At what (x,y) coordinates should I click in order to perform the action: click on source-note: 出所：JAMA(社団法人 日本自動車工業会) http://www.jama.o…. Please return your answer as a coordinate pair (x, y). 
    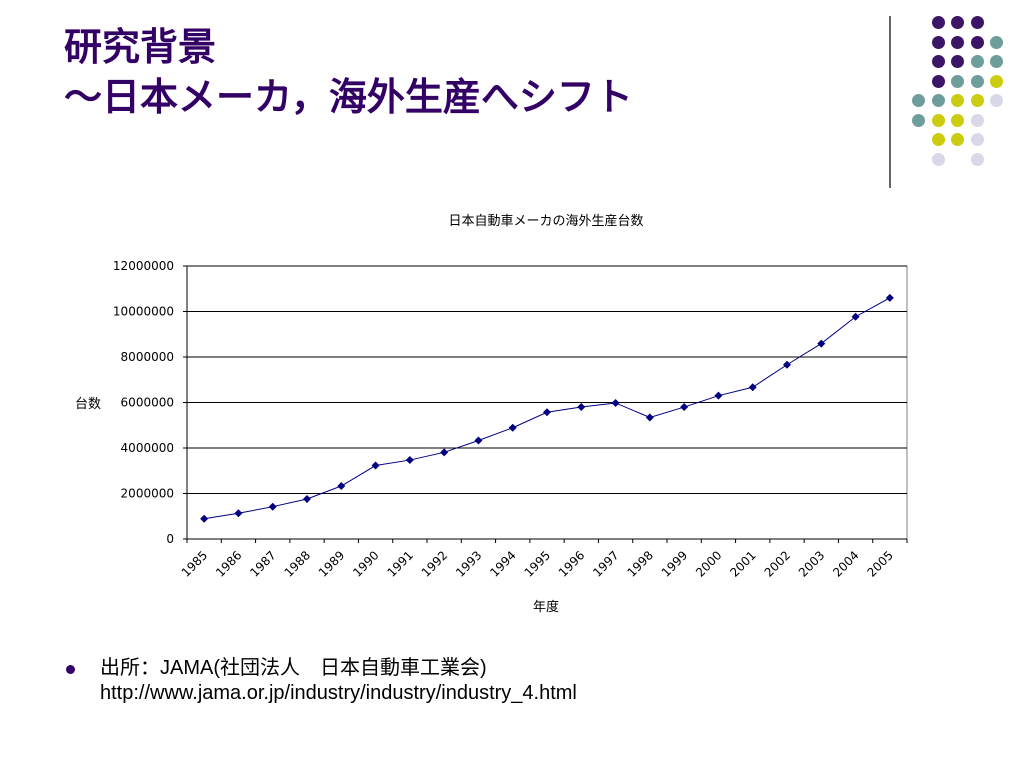
    Looking at the image, I should click on (516, 681).